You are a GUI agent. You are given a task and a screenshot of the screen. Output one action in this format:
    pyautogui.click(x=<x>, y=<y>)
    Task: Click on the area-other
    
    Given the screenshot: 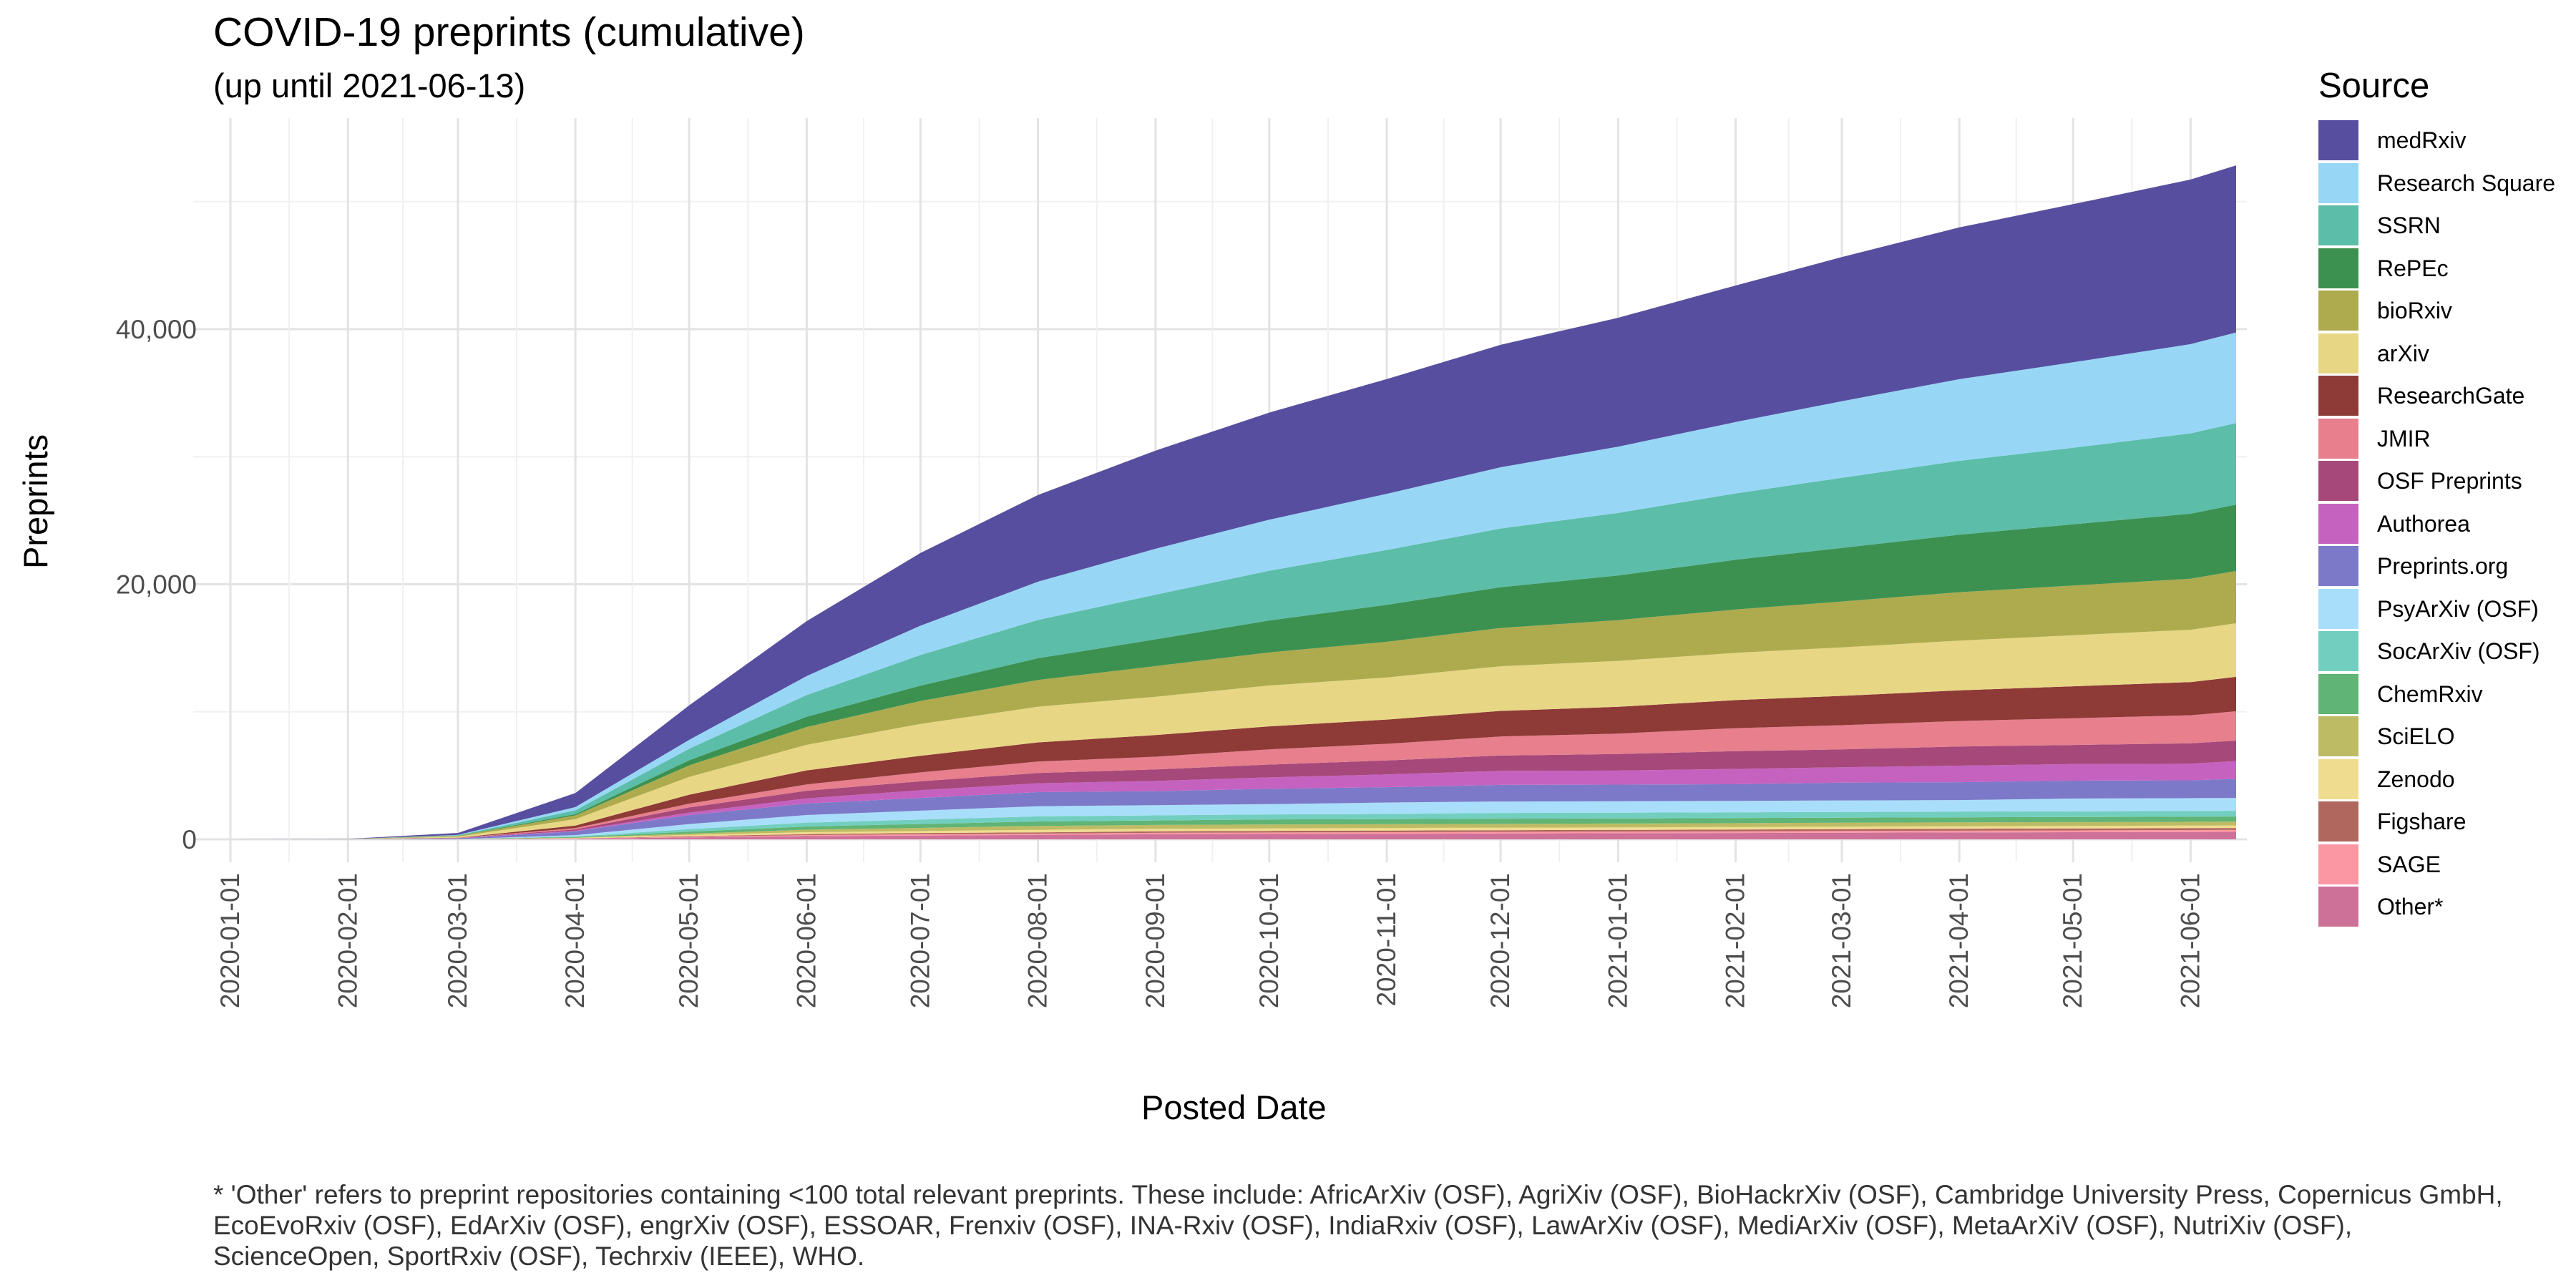 What is the action you would take?
    pyautogui.click(x=1233, y=835)
    